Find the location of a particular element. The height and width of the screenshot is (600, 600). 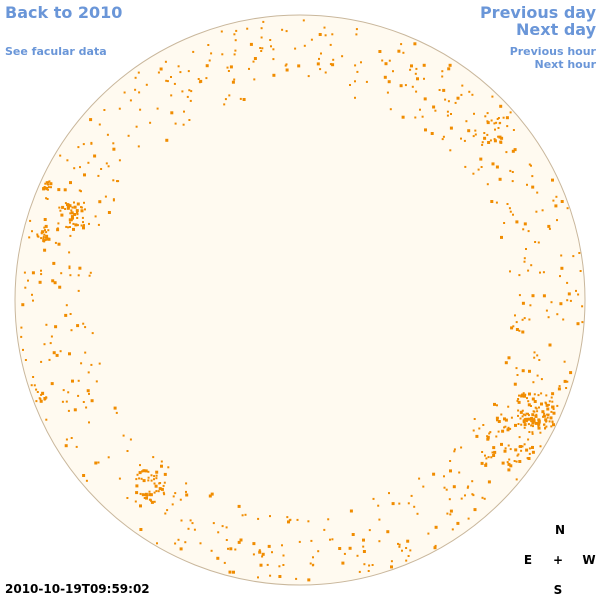

back-to-year-link: Back to 2010 is located at coordinates (64, 12).